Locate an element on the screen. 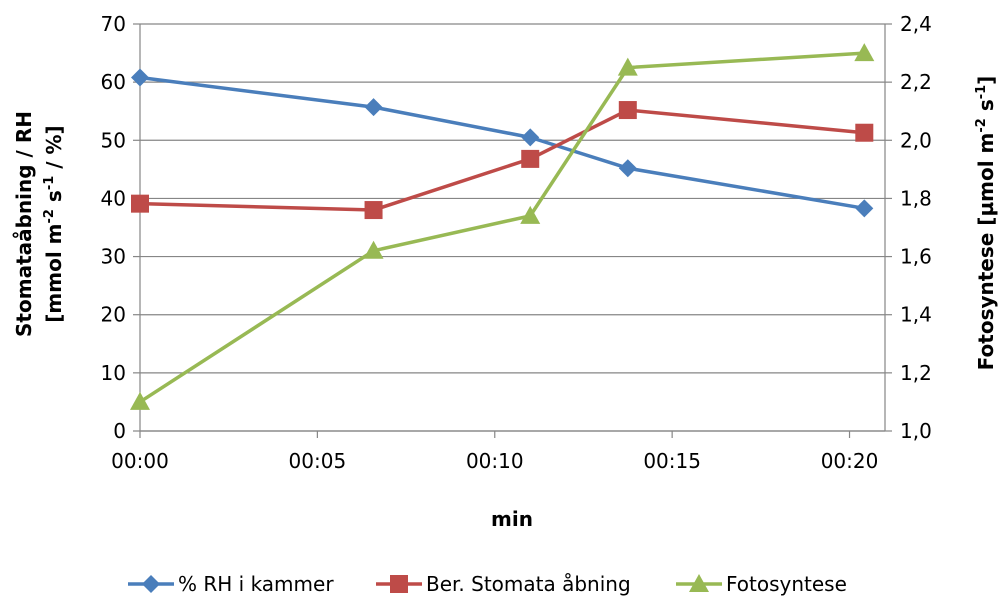  right-tick-label: 2,0 is located at coordinates (916, 140).